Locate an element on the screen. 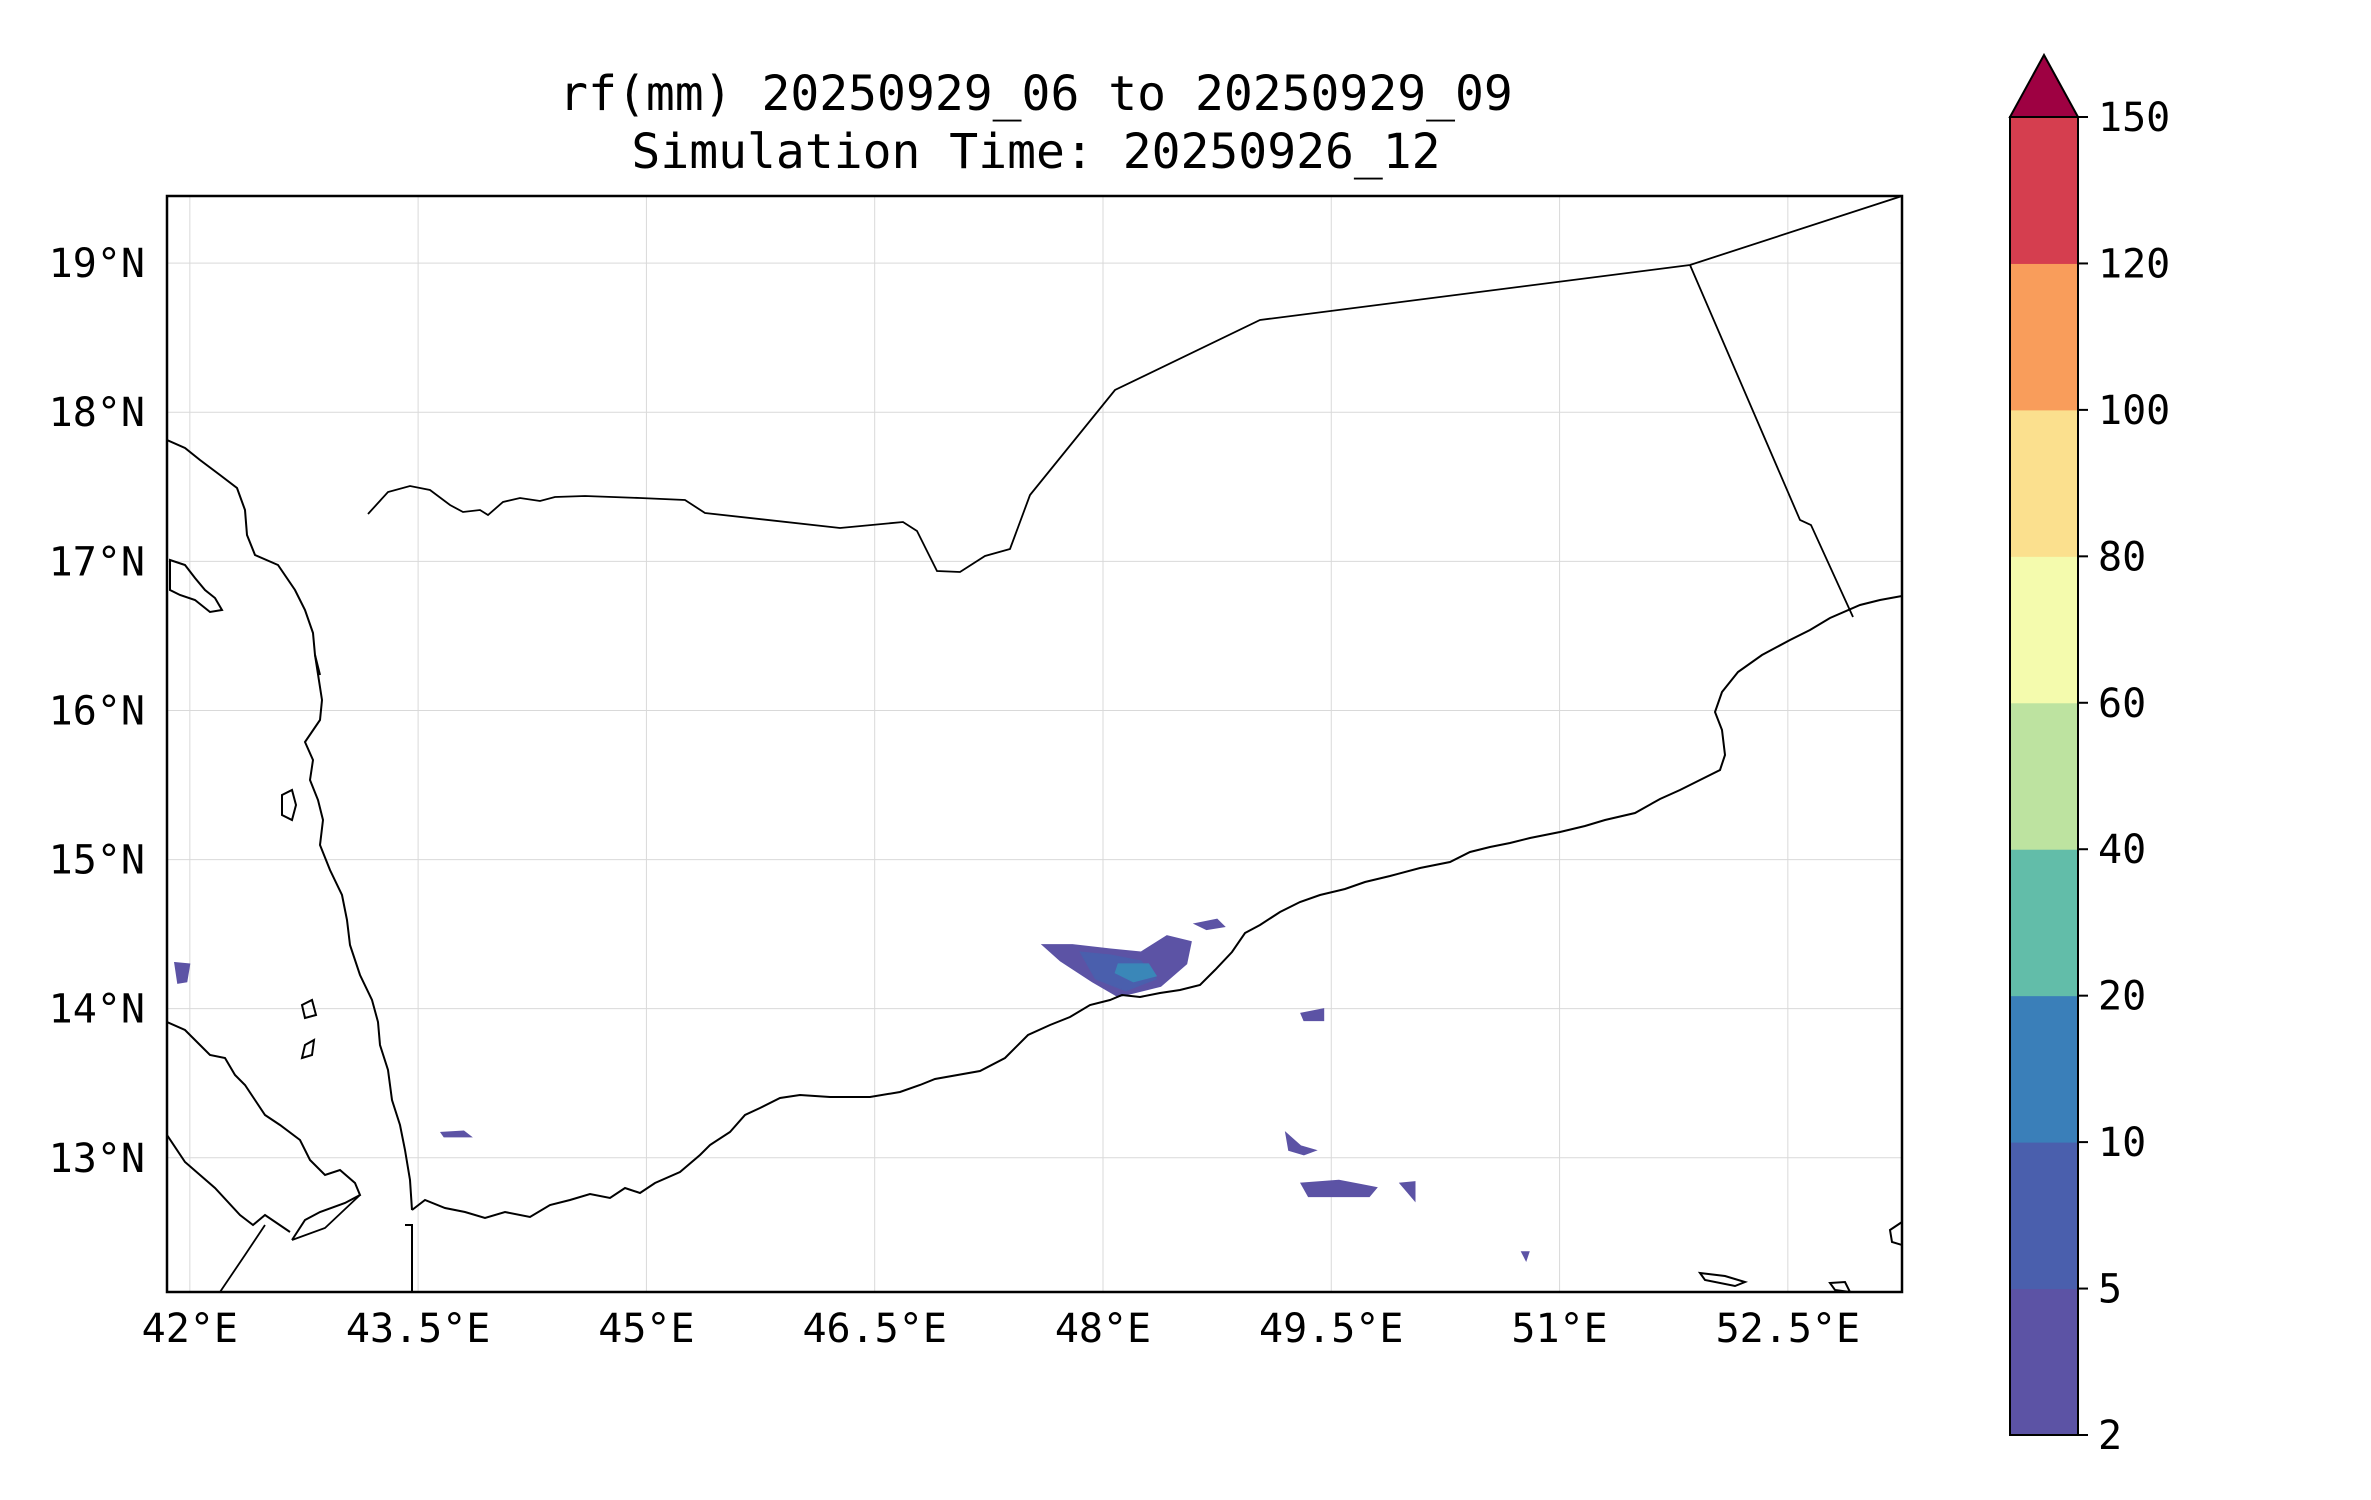 This screenshot has height=1500, width=2371. y-tick-labels: 19°N 18°N 17°N 16°N 15°N 14°N 13°N is located at coordinates (97, 711).